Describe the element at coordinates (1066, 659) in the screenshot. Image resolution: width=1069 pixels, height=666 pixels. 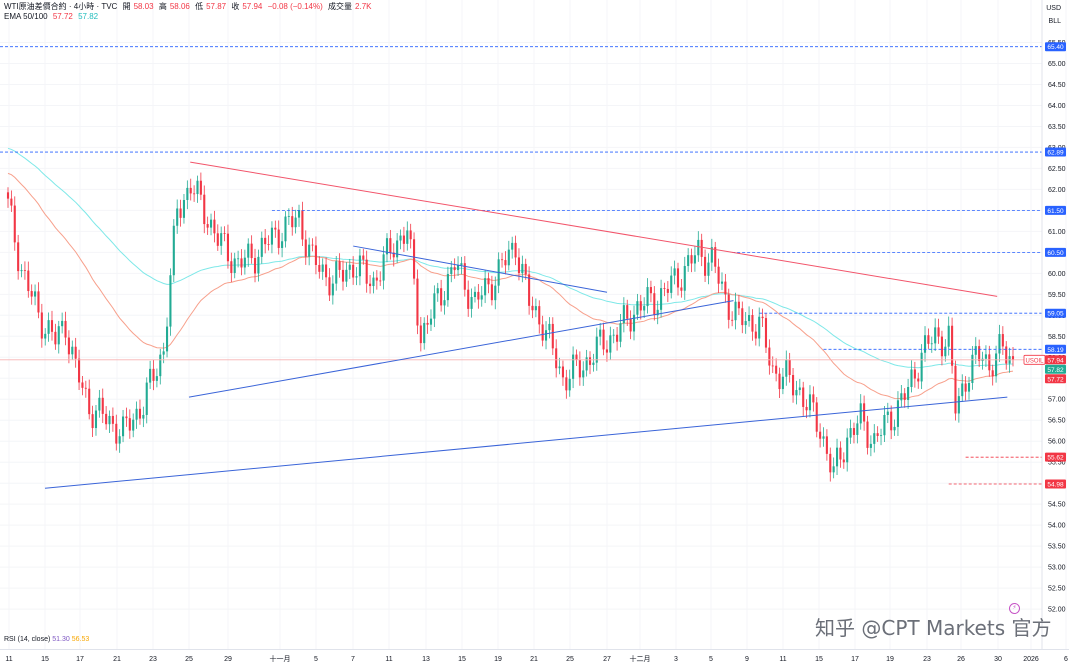
I see `x-tick-label: 6` at that location.